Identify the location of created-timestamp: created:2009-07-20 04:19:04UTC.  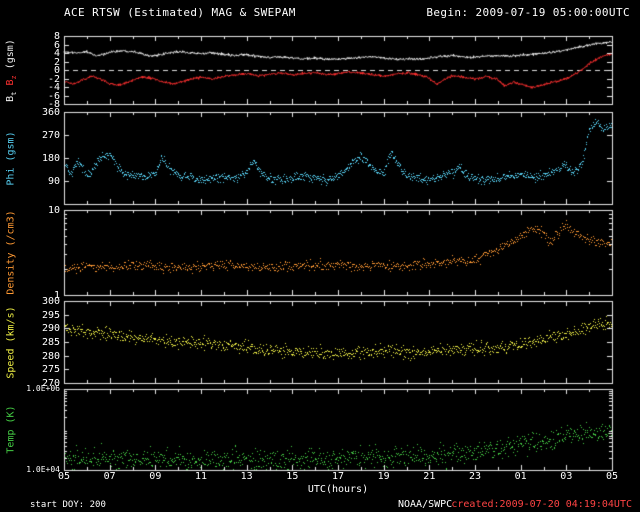
(541, 504).